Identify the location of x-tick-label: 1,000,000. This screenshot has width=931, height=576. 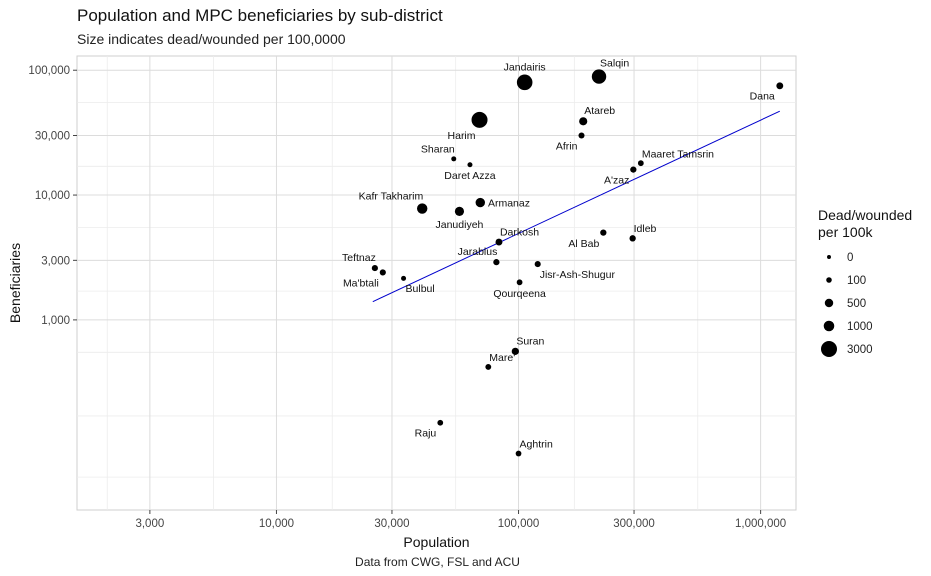
(760, 524).